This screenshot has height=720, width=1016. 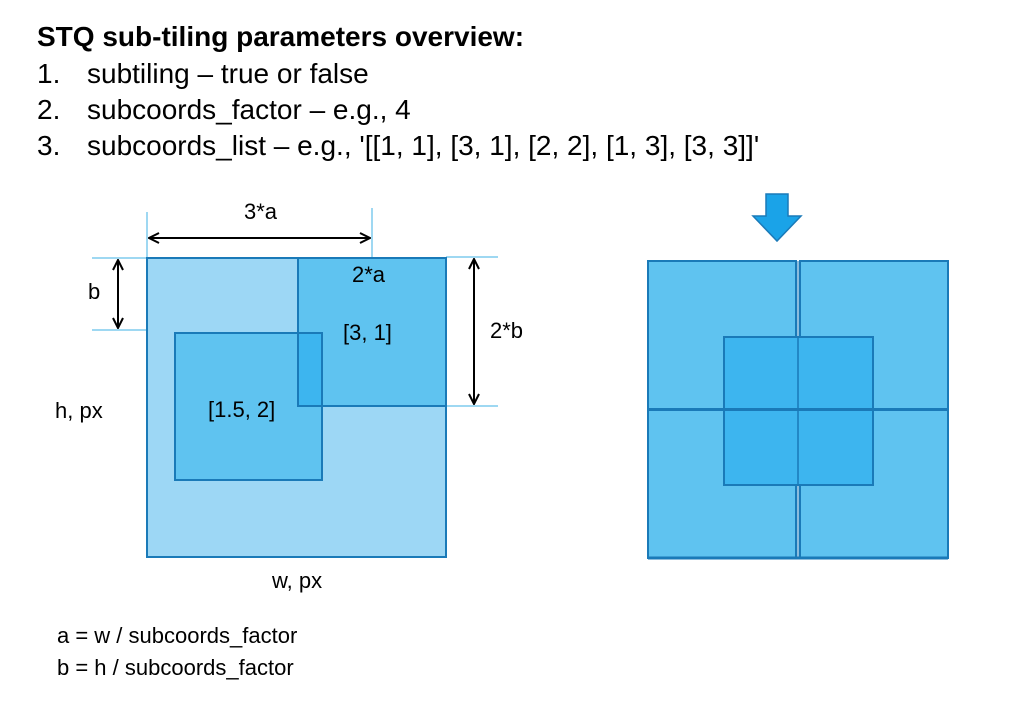 What do you see at coordinates (398, 74) in the screenshot?
I see `list-item: 1. subtiling – true or false` at bounding box center [398, 74].